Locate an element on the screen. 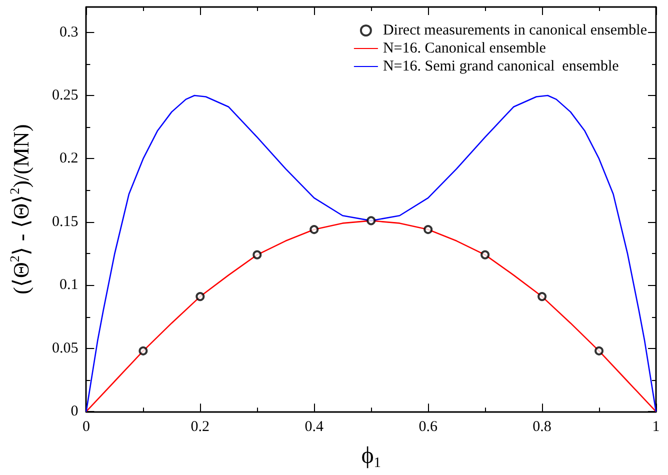  y-tick-label: 0.05 is located at coordinates (65, 348).